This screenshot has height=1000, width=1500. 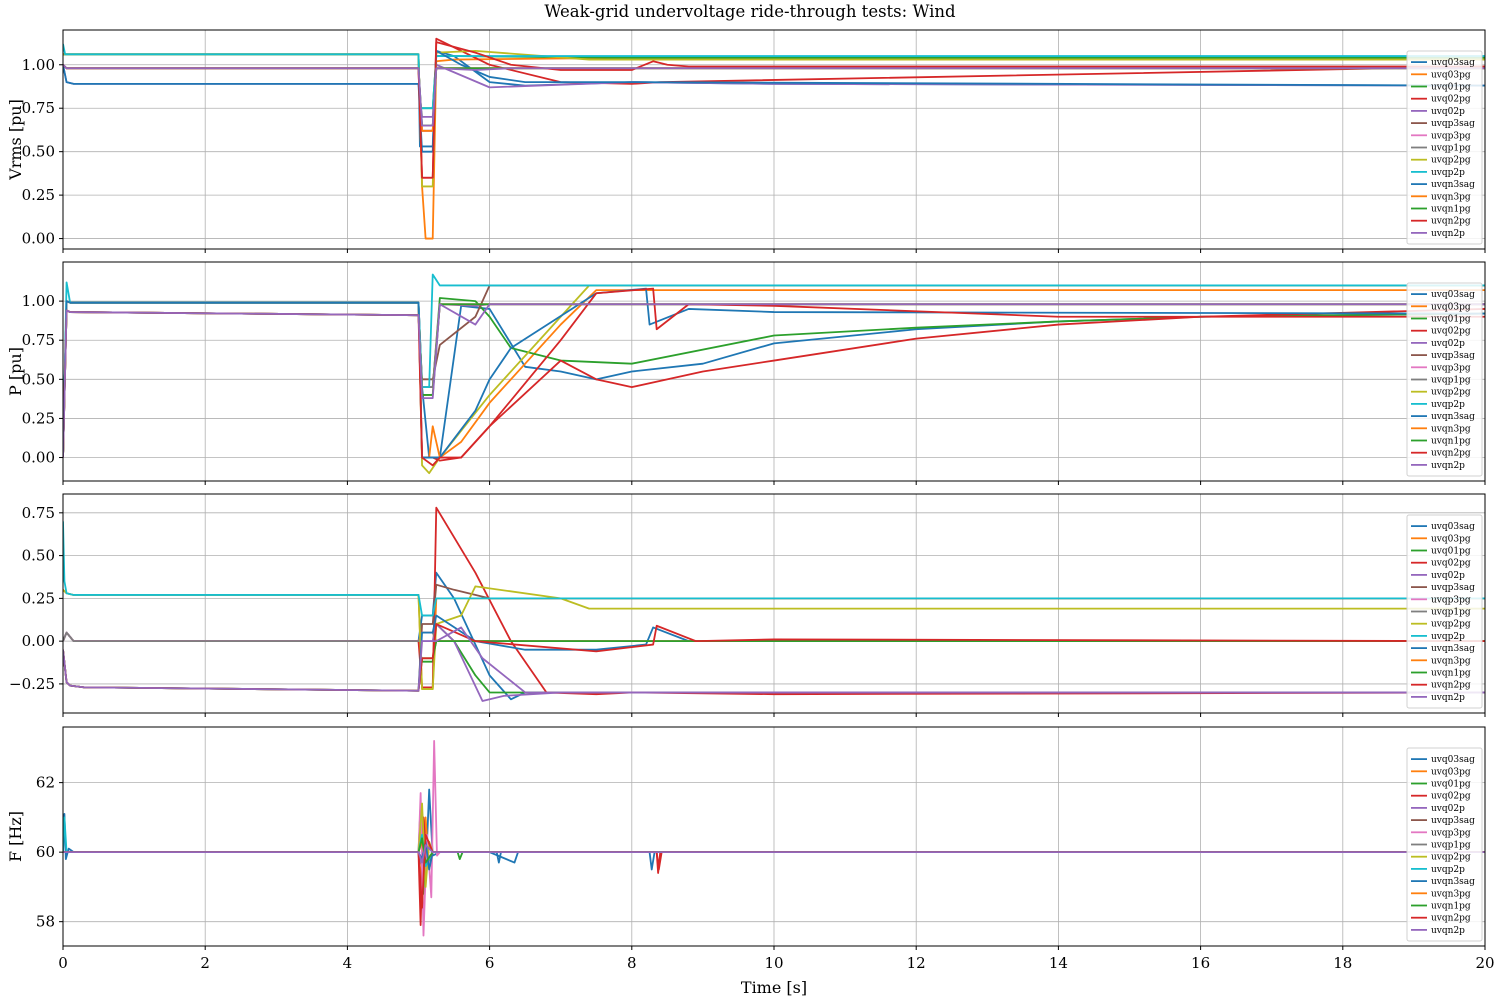 I want to click on y-axis-label: P [pu], so click(x=15, y=371).